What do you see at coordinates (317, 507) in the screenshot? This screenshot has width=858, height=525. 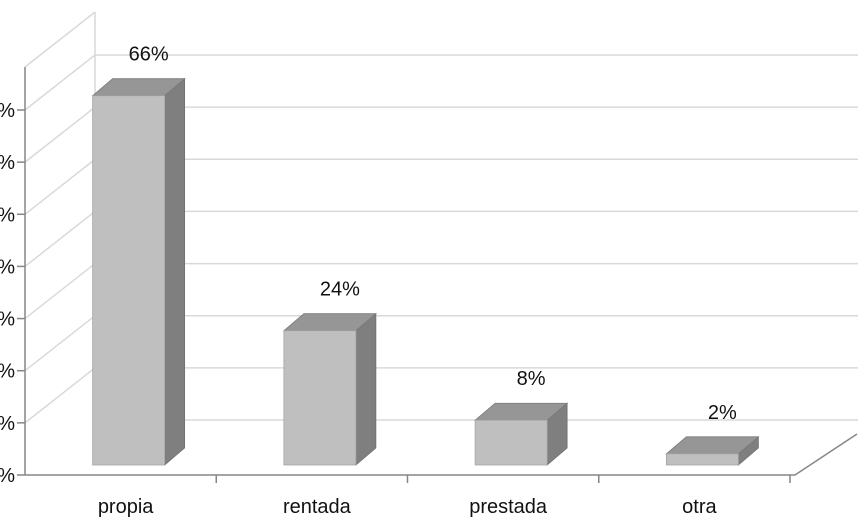 I see `x-tick-label: rentada` at bounding box center [317, 507].